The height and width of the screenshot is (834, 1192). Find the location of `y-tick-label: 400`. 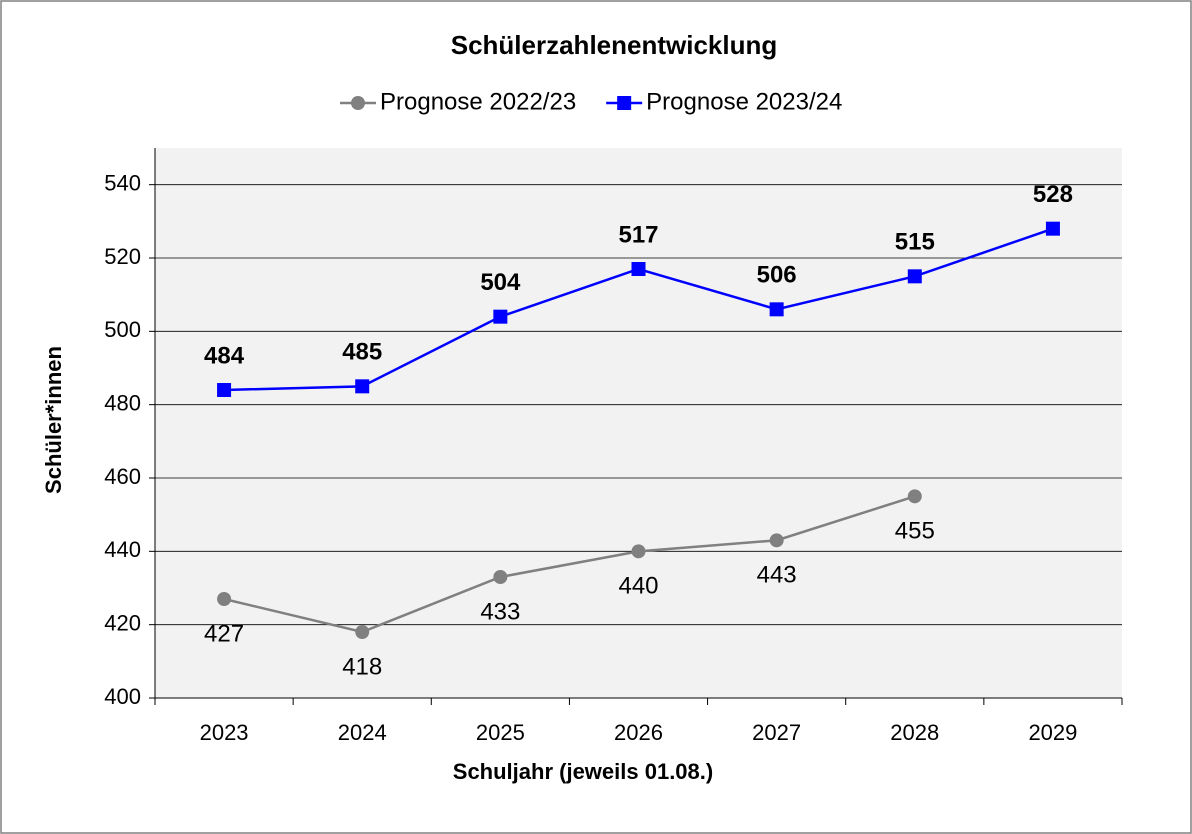

y-tick-label: 400 is located at coordinates (122, 696).